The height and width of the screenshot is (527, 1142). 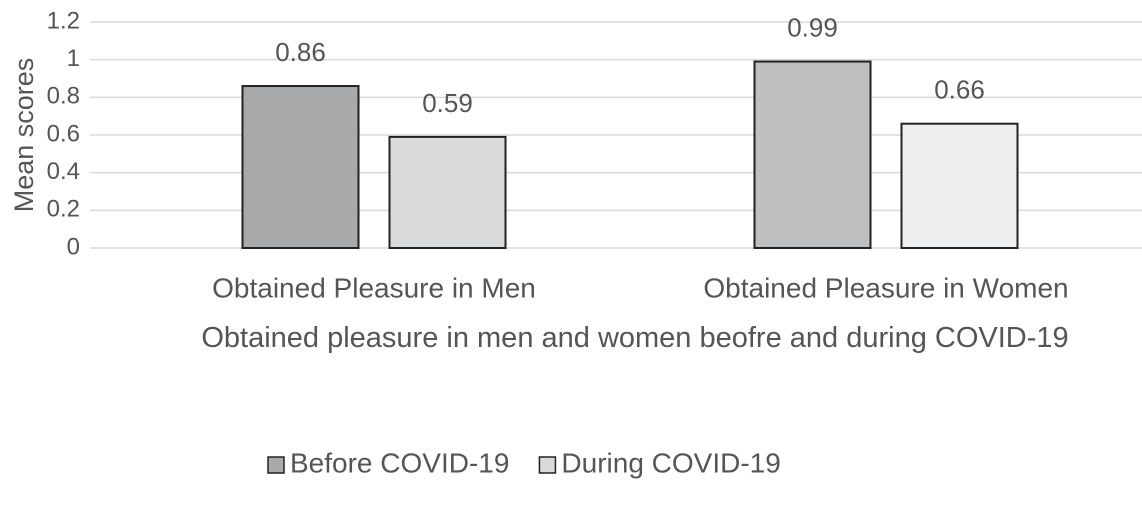 I want to click on legend-label: During COVID-19, so click(x=670, y=462).